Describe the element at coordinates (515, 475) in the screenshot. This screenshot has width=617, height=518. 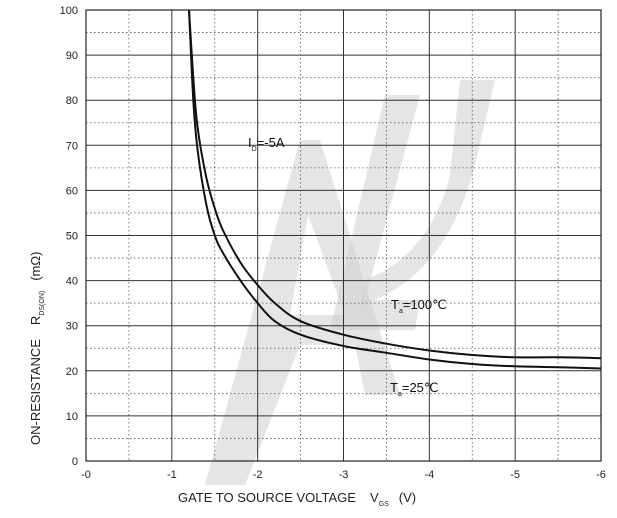
I see `x-tick-label: -5` at that location.